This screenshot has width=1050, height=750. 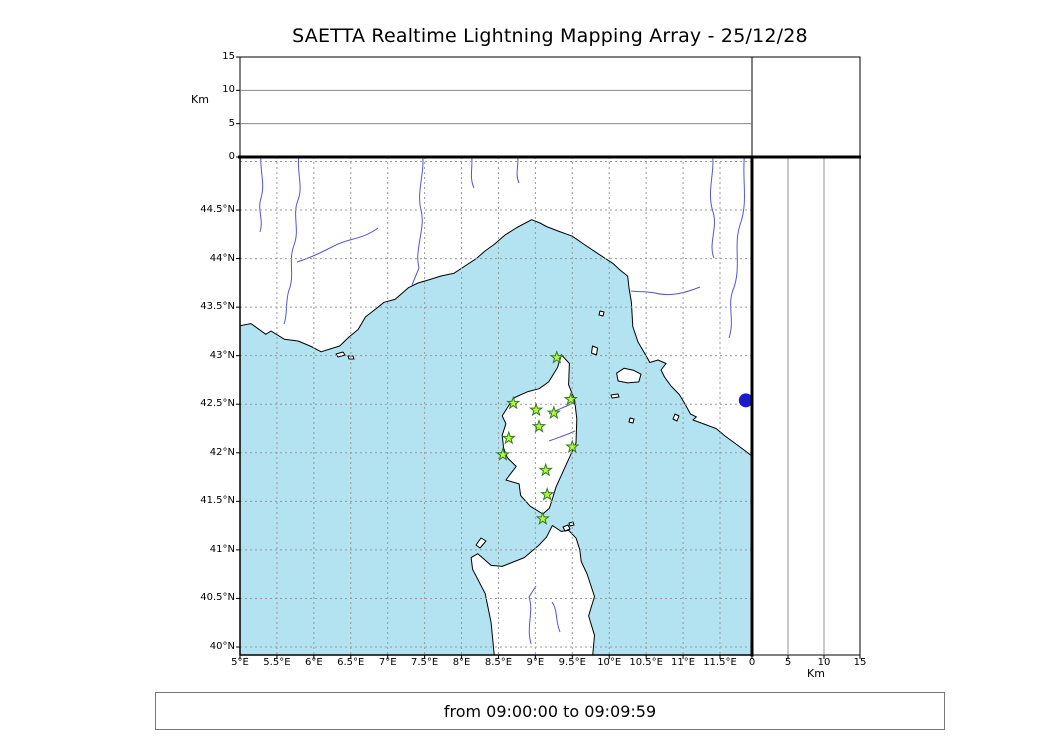 I want to click on extra-markers, so click(x=745, y=400).